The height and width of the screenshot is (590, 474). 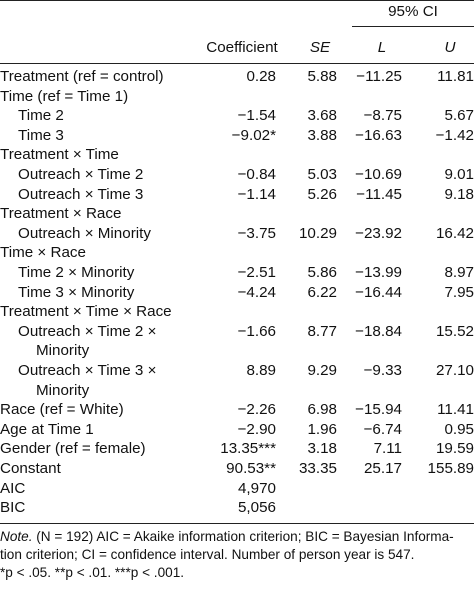 I want to click on row-label: Age at Time 1, so click(x=47, y=429).